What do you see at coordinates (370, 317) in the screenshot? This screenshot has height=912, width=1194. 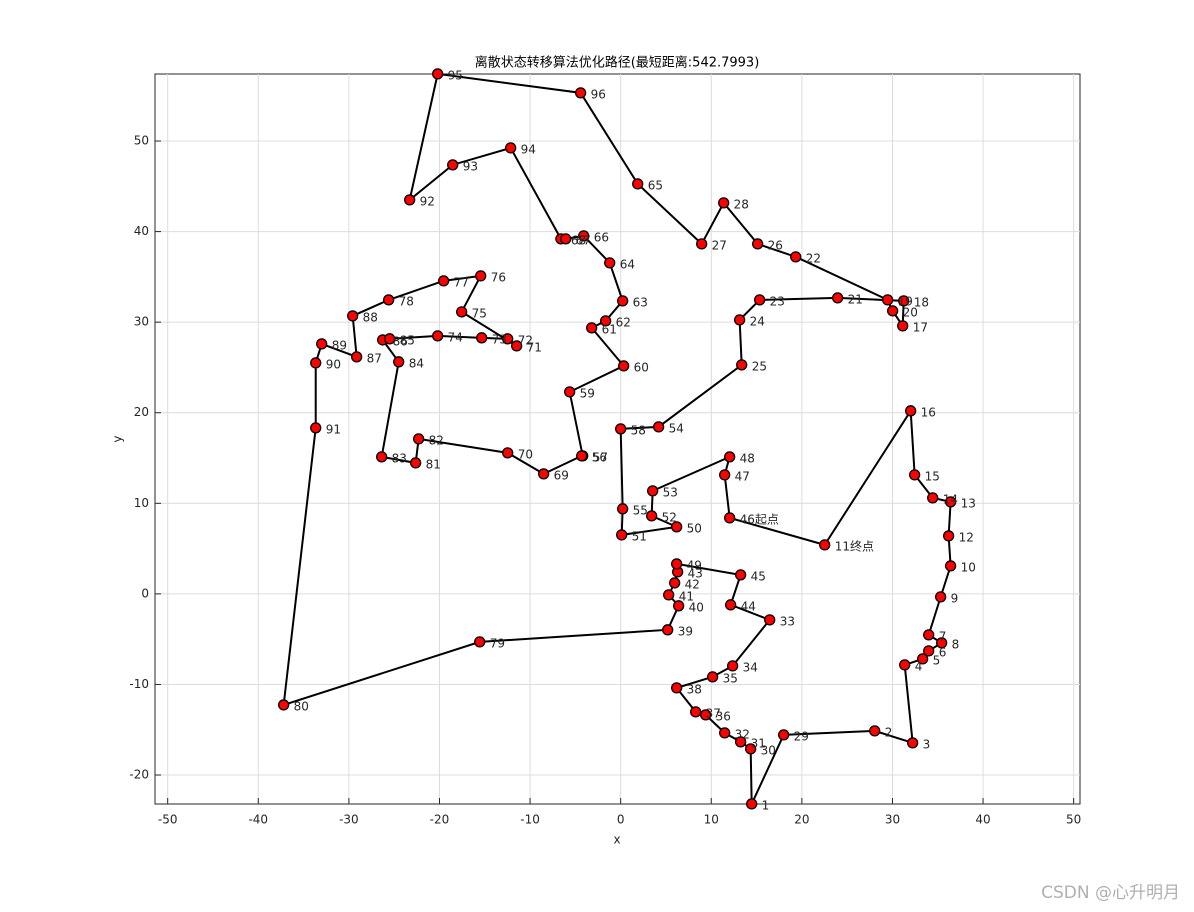 I see `point-label: 88` at bounding box center [370, 317].